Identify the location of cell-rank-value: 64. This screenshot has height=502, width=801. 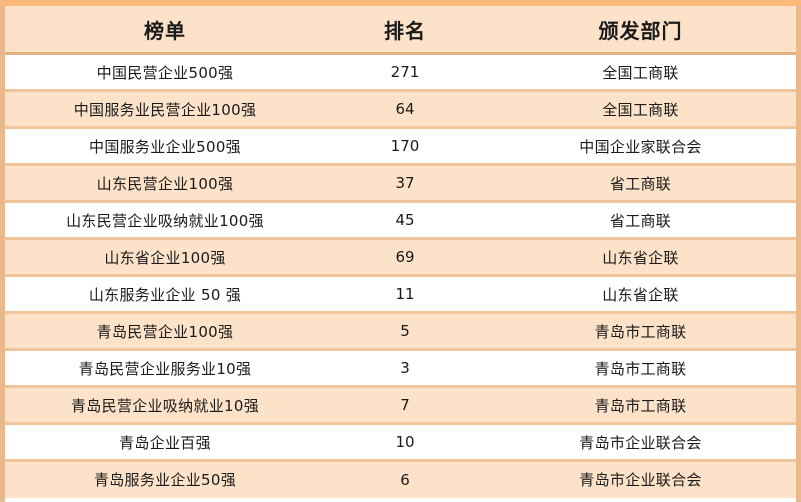
(405, 109).